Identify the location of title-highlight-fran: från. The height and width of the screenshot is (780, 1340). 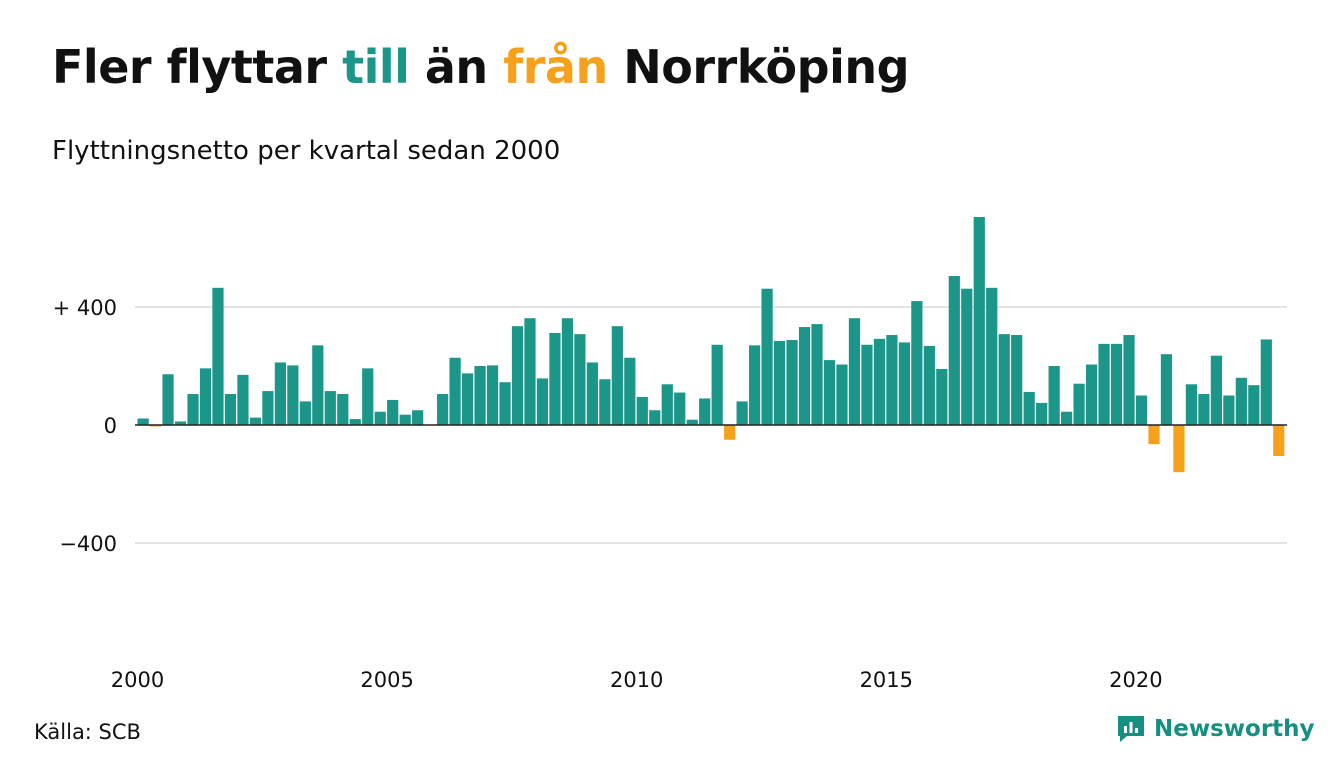
(555, 67).